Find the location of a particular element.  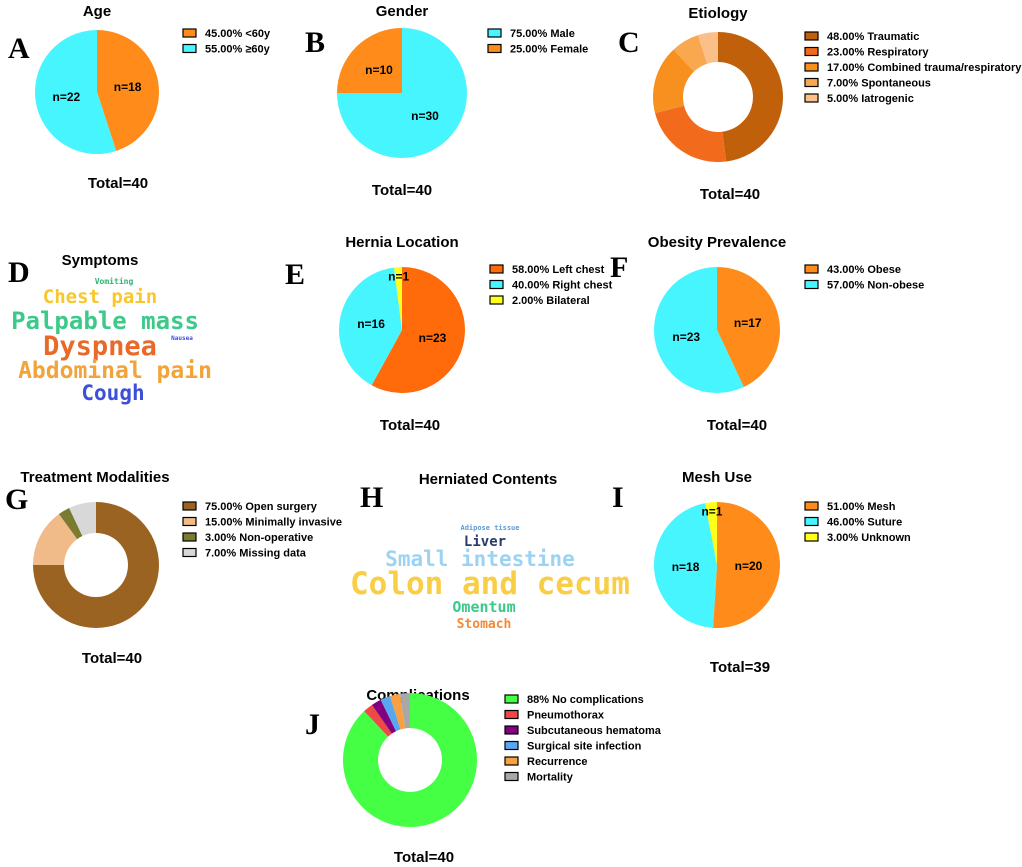

word: Nausea is located at coordinates (182, 338).